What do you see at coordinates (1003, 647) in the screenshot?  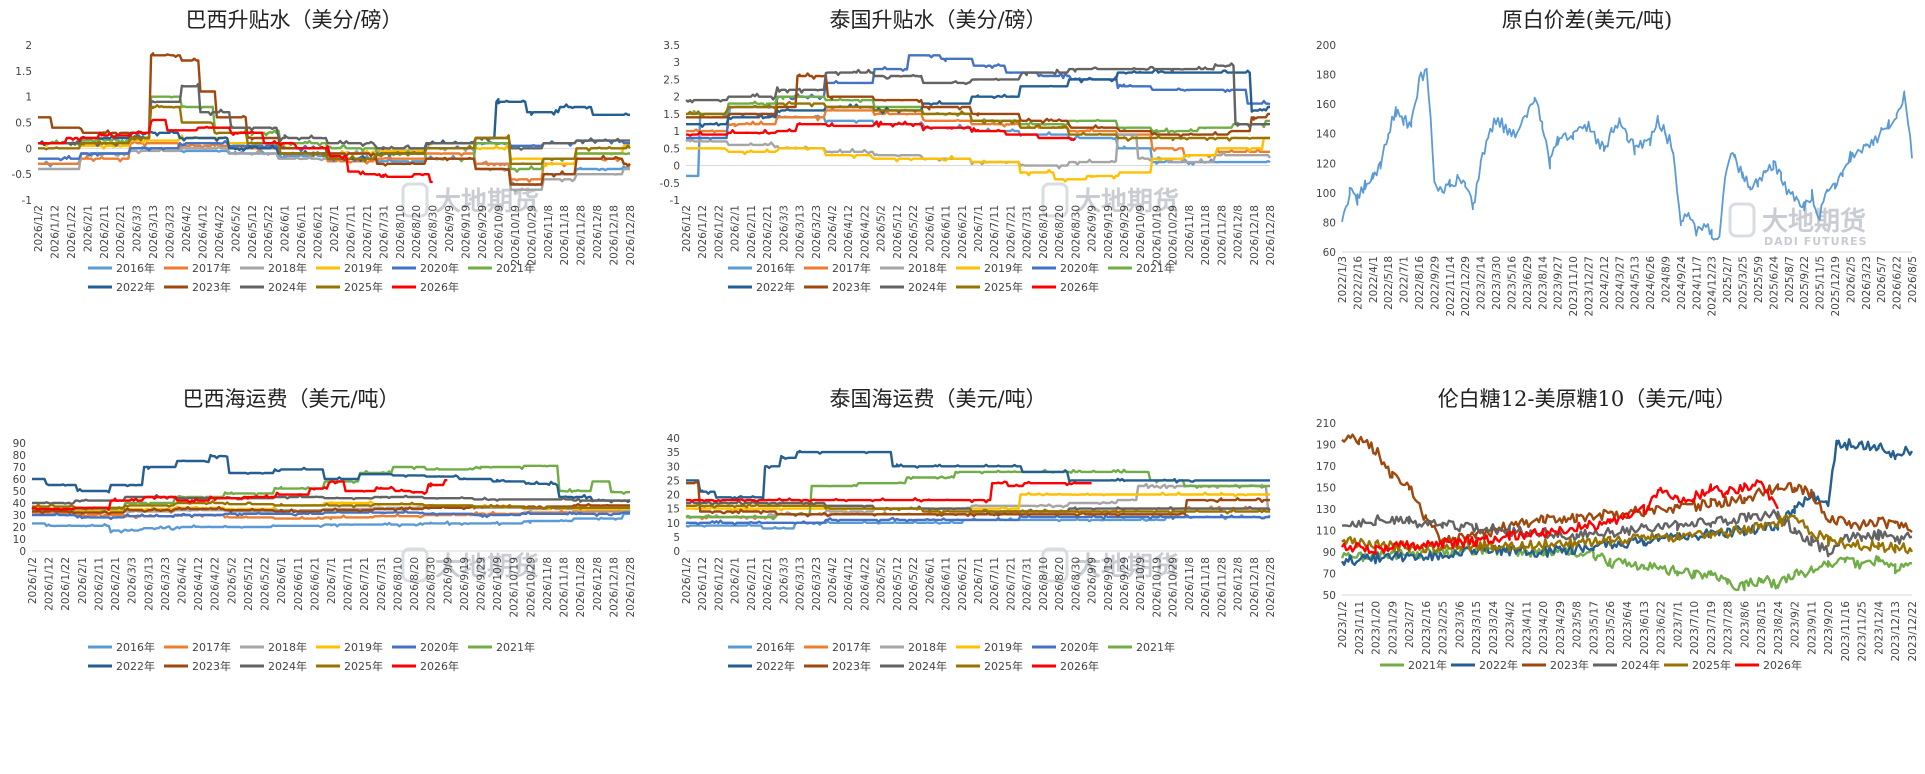 I see `legend-label: 2019年` at bounding box center [1003, 647].